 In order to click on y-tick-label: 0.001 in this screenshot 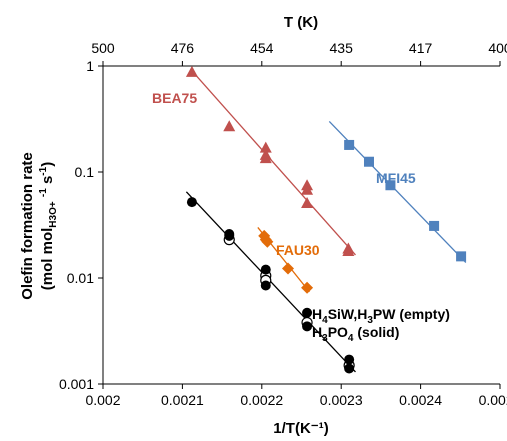, I will do `click(76, 384)`.